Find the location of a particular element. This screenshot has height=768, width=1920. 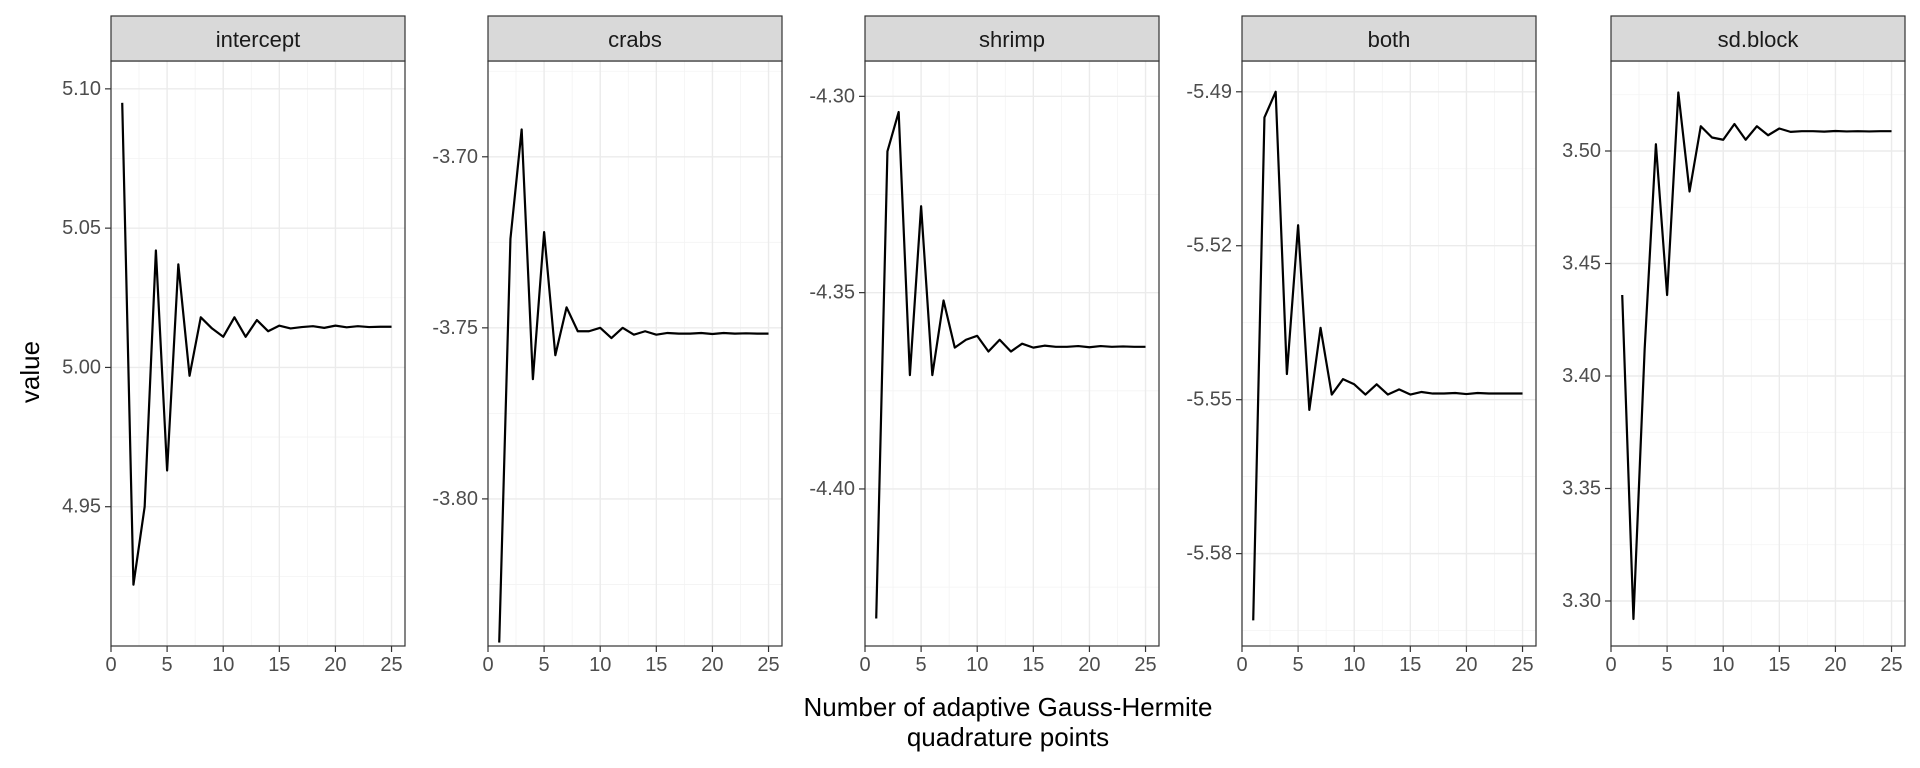

y-tick-label: -3.80 is located at coordinates (455, 499).